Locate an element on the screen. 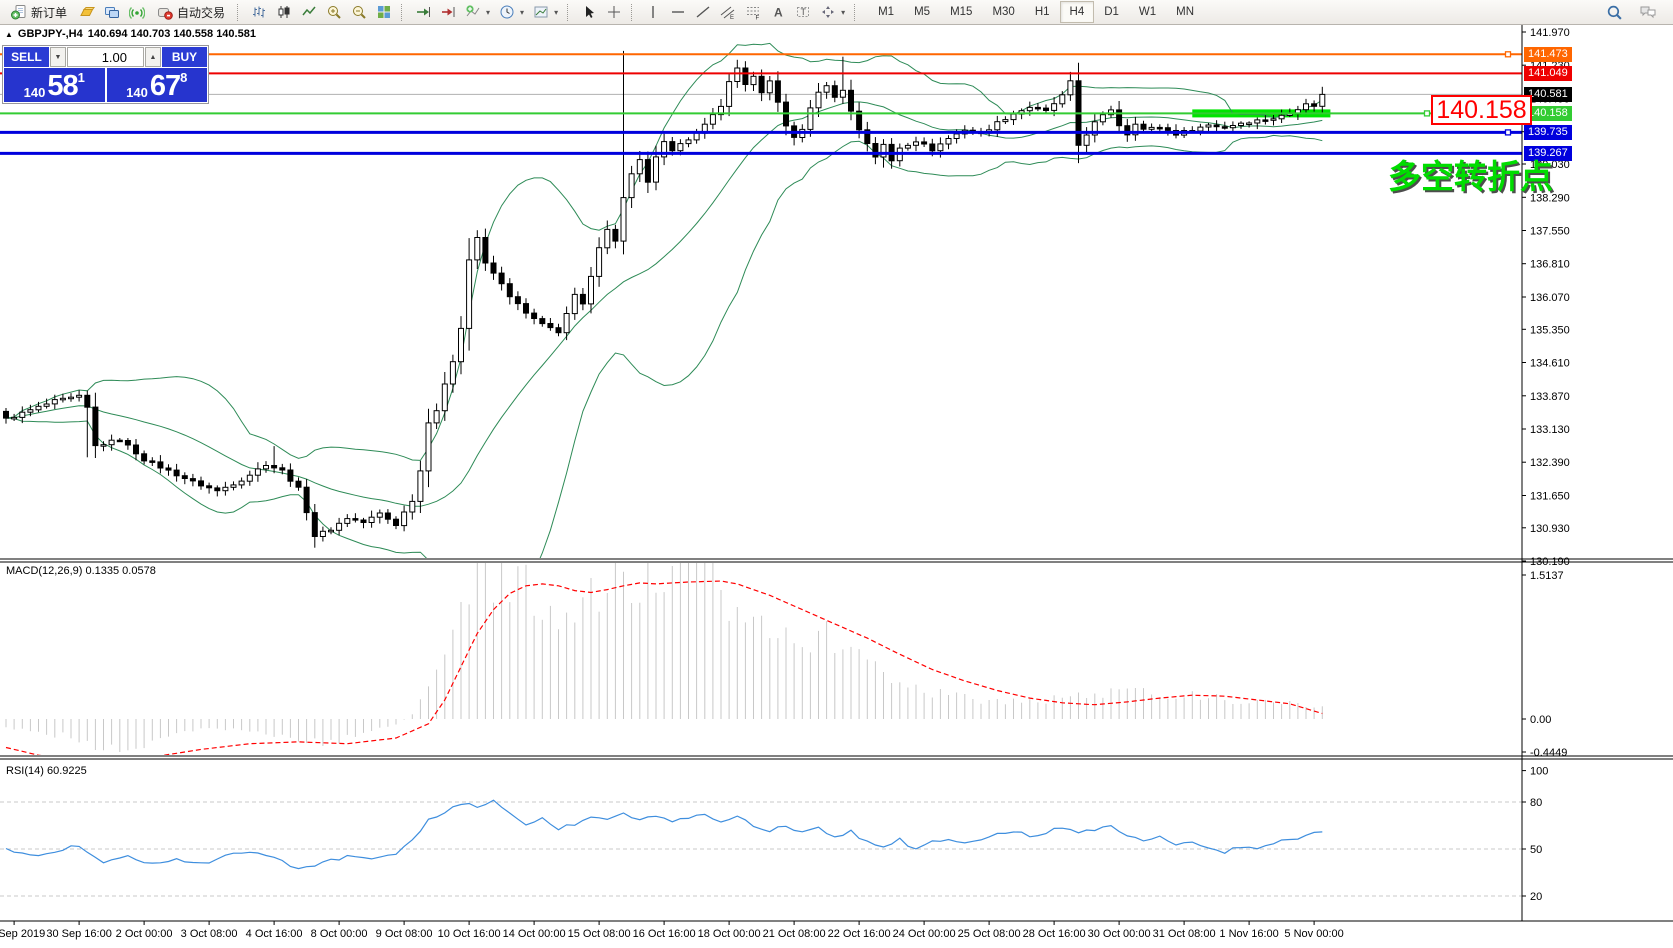 This screenshot has height=948, width=1673. macd-indicator-label: MACD(12,26,9) 0.1335 0.0578 is located at coordinates (81, 571).